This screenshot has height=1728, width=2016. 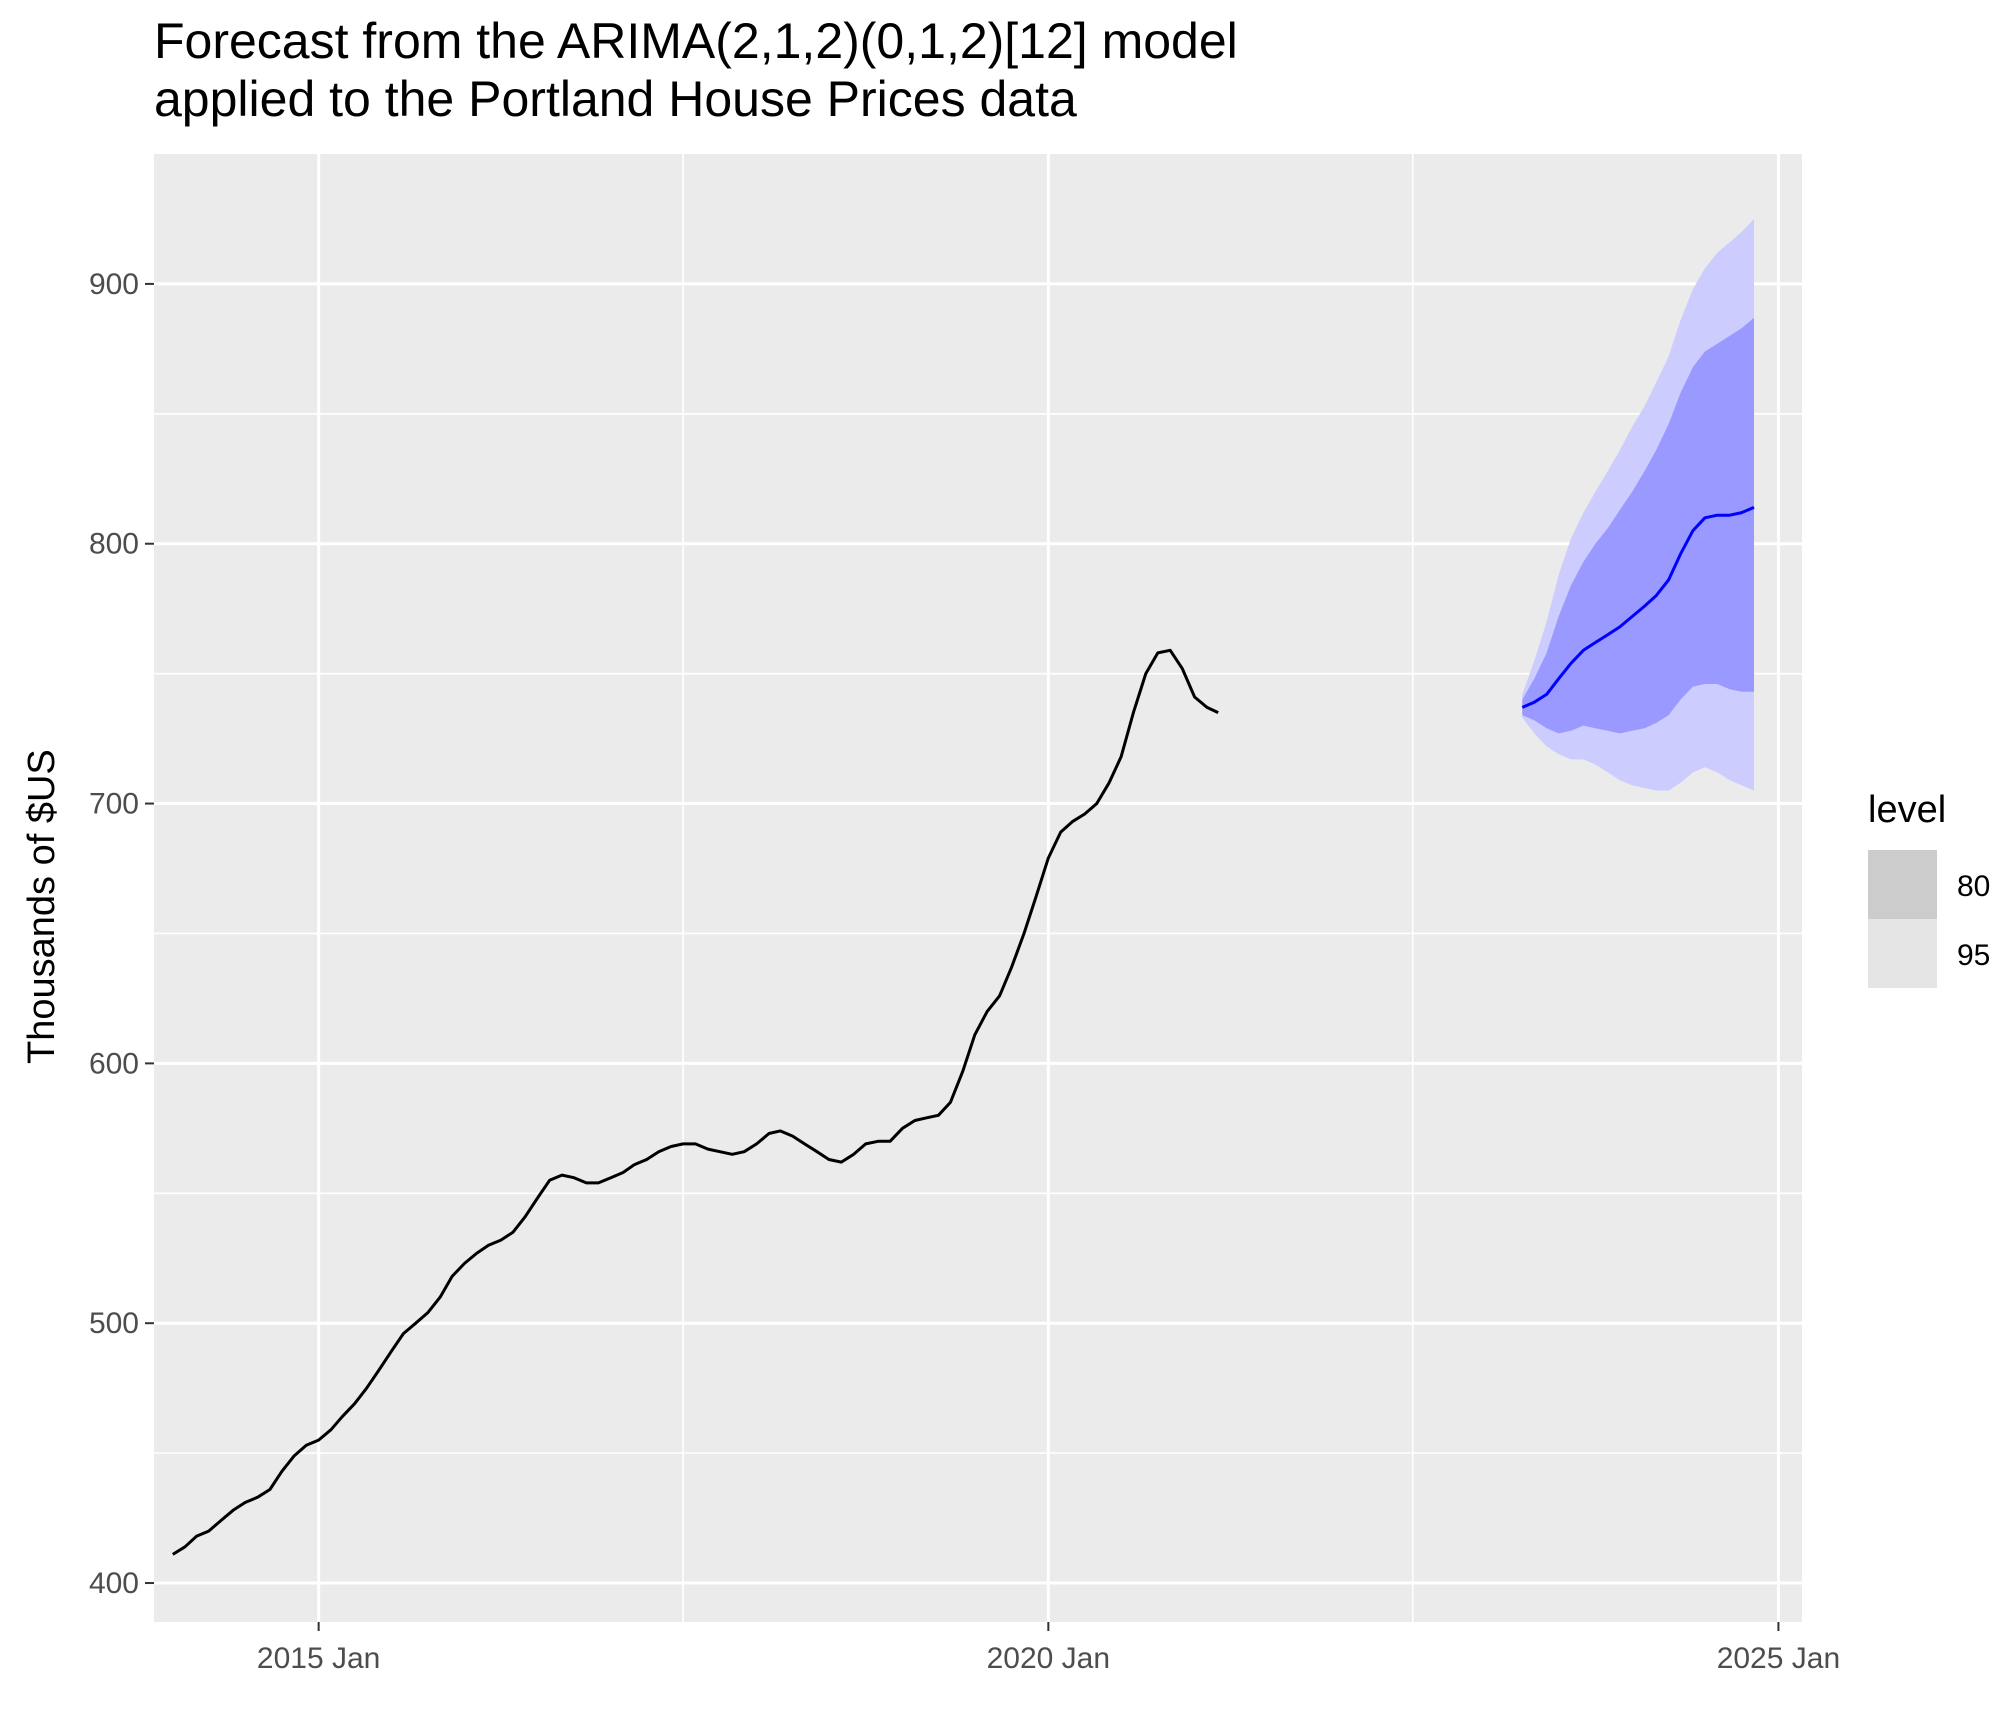 What do you see at coordinates (114, 804) in the screenshot?
I see `y-tick-label: 700` at bounding box center [114, 804].